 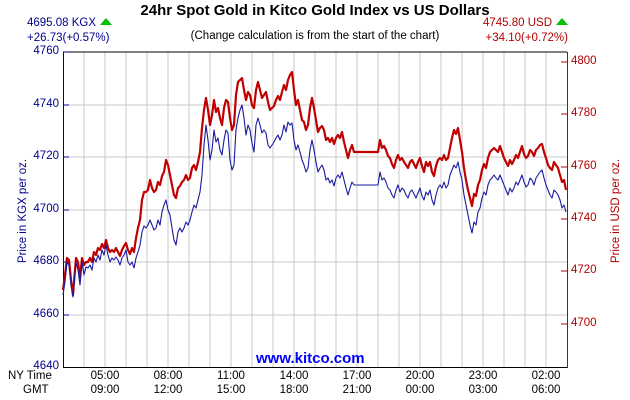 What do you see at coordinates (509, 31) in the screenshot?
I see `usd-quote: 4745.80 USD +34.10(+0.72%)` at bounding box center [509, 31].